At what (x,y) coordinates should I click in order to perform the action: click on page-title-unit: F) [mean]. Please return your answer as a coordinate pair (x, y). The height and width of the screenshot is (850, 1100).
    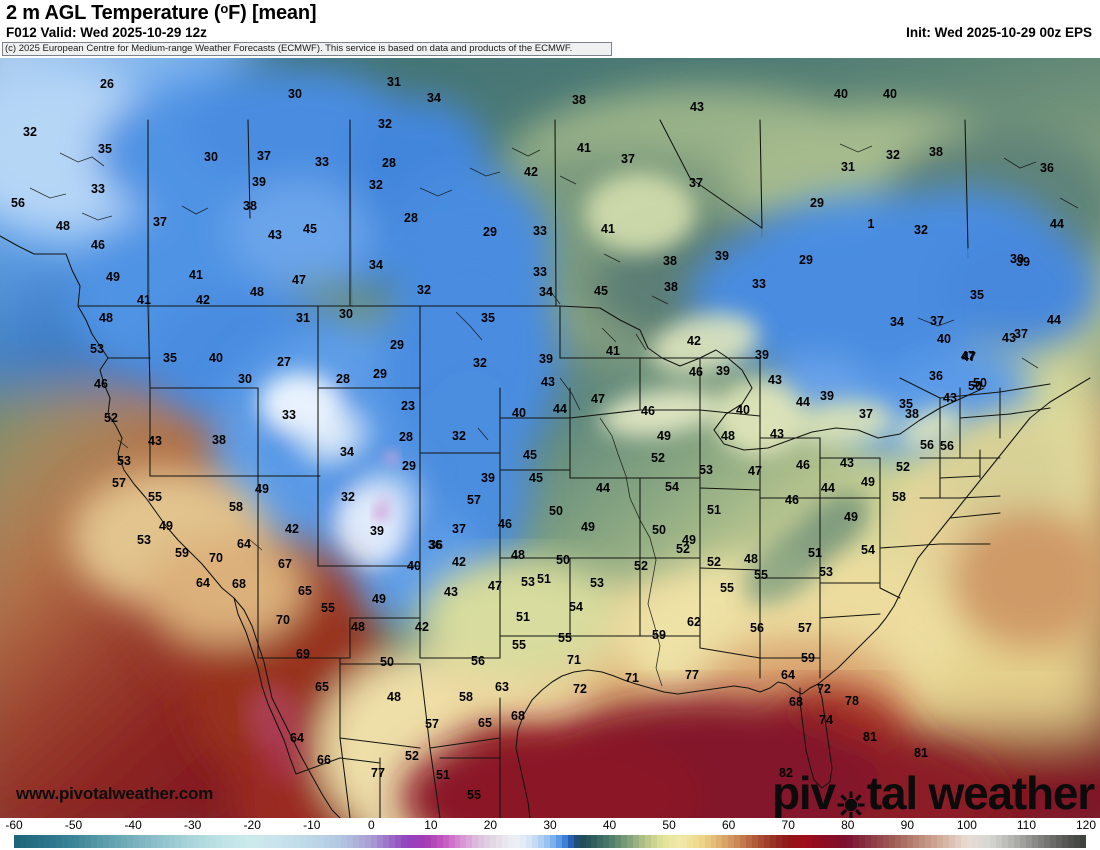
    Looking at the image, I should click on (272, 12).